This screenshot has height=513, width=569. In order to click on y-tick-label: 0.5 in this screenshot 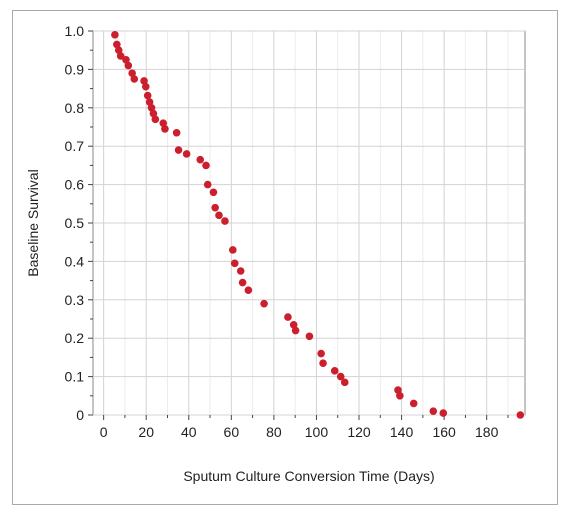, I will do `click(75, 223)`.